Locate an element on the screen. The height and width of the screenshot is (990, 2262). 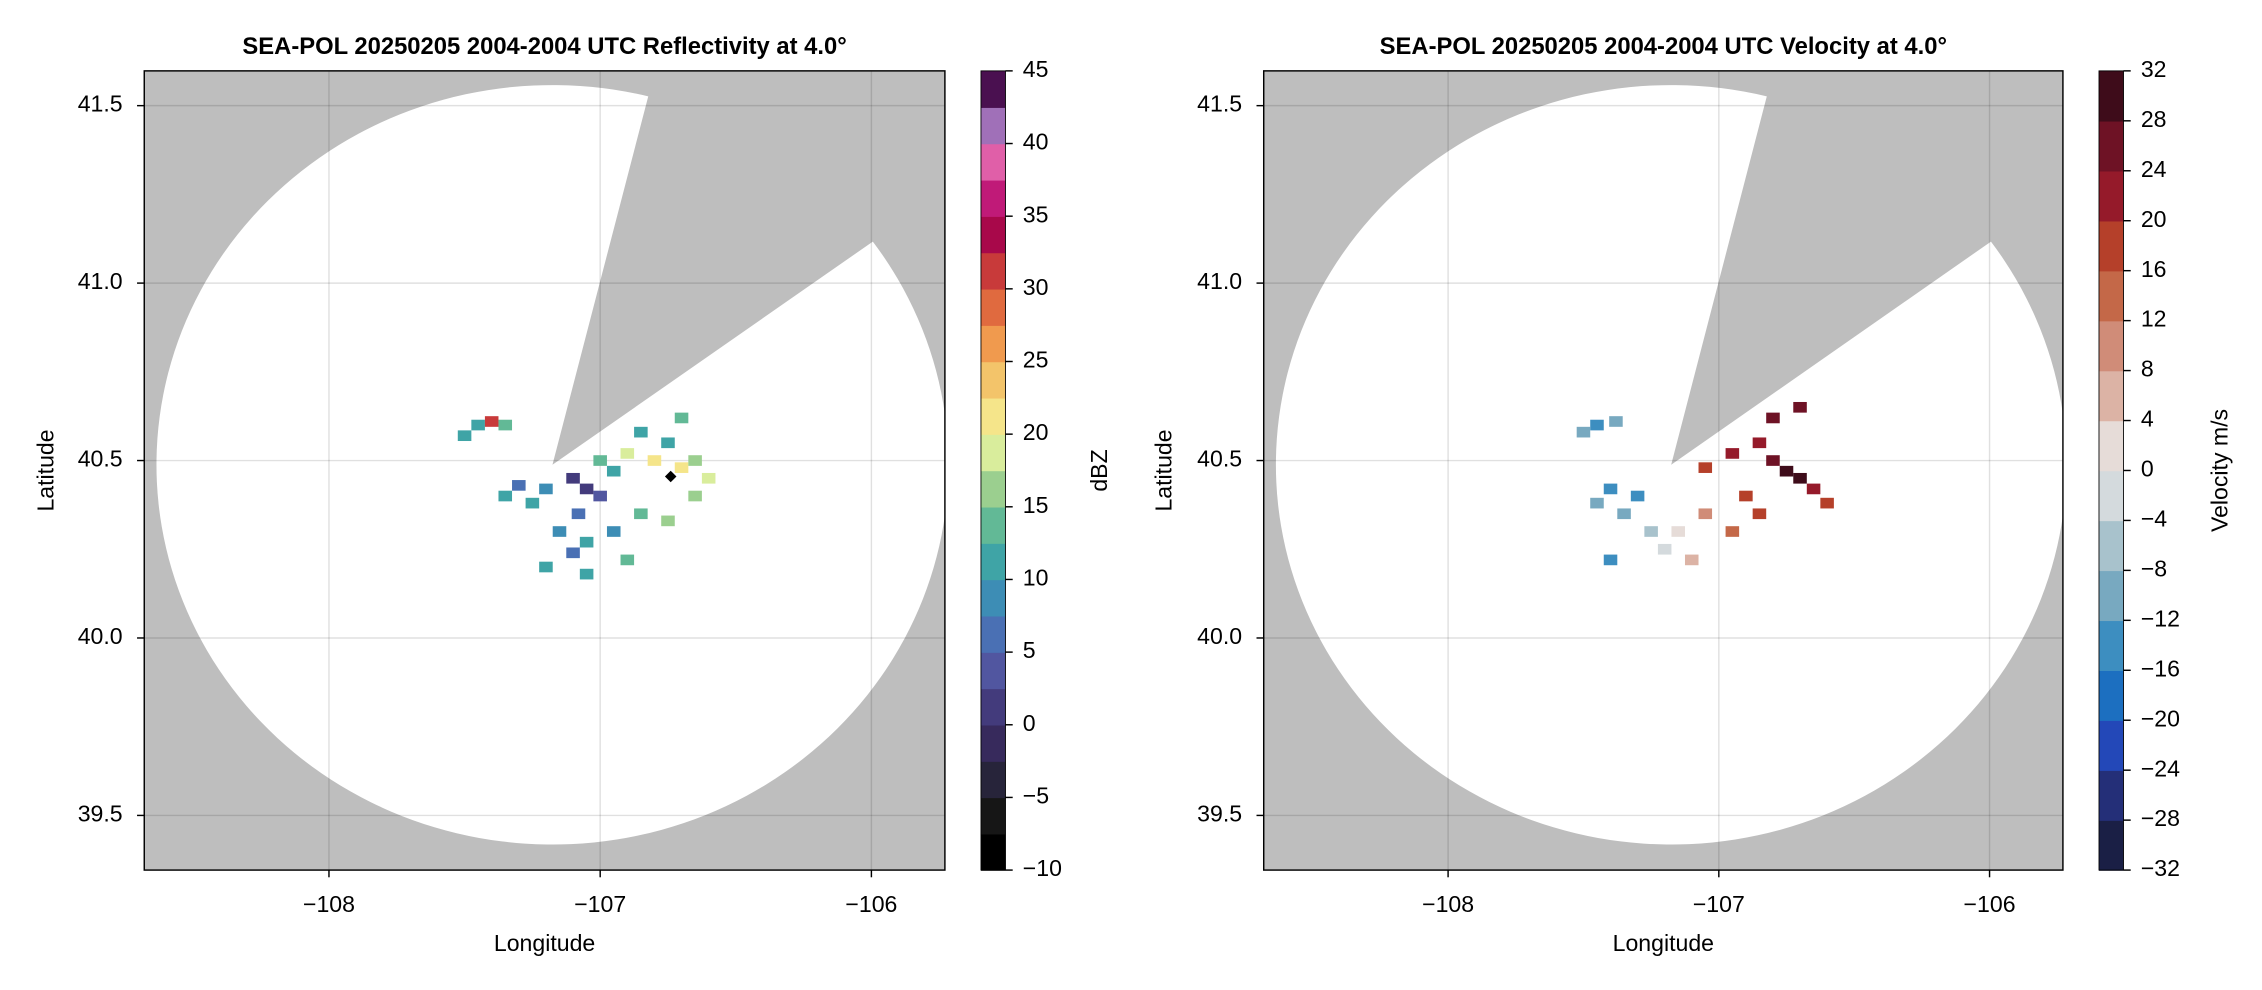
x-tick-label: −108 is located at coordinates (1448, 904).